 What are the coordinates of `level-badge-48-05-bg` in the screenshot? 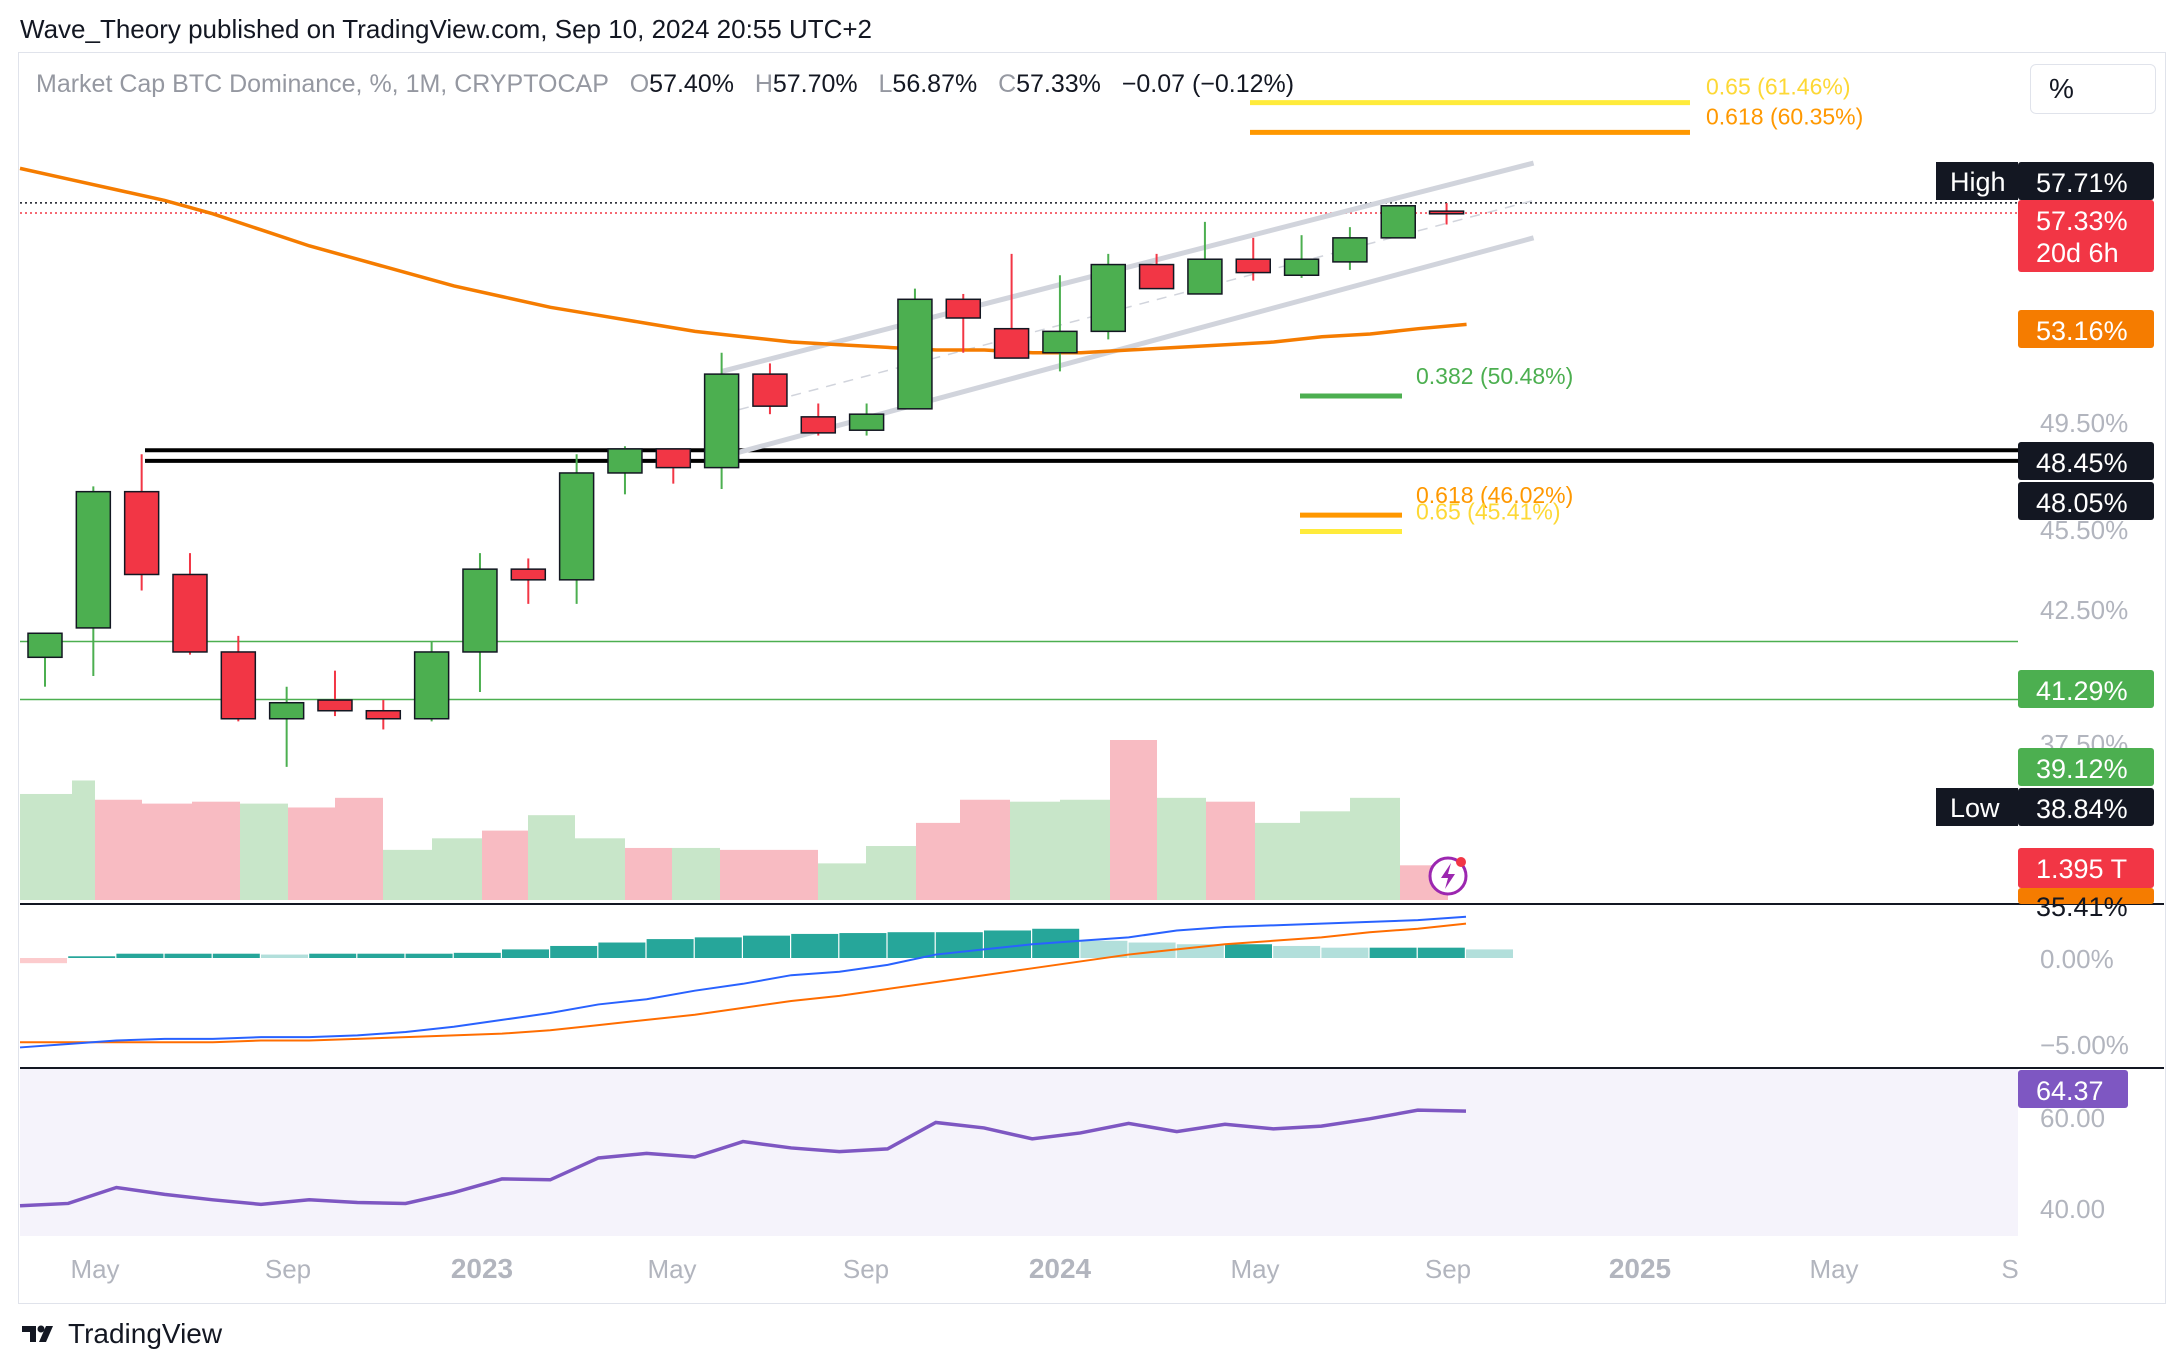 It's located at (2086, 501).